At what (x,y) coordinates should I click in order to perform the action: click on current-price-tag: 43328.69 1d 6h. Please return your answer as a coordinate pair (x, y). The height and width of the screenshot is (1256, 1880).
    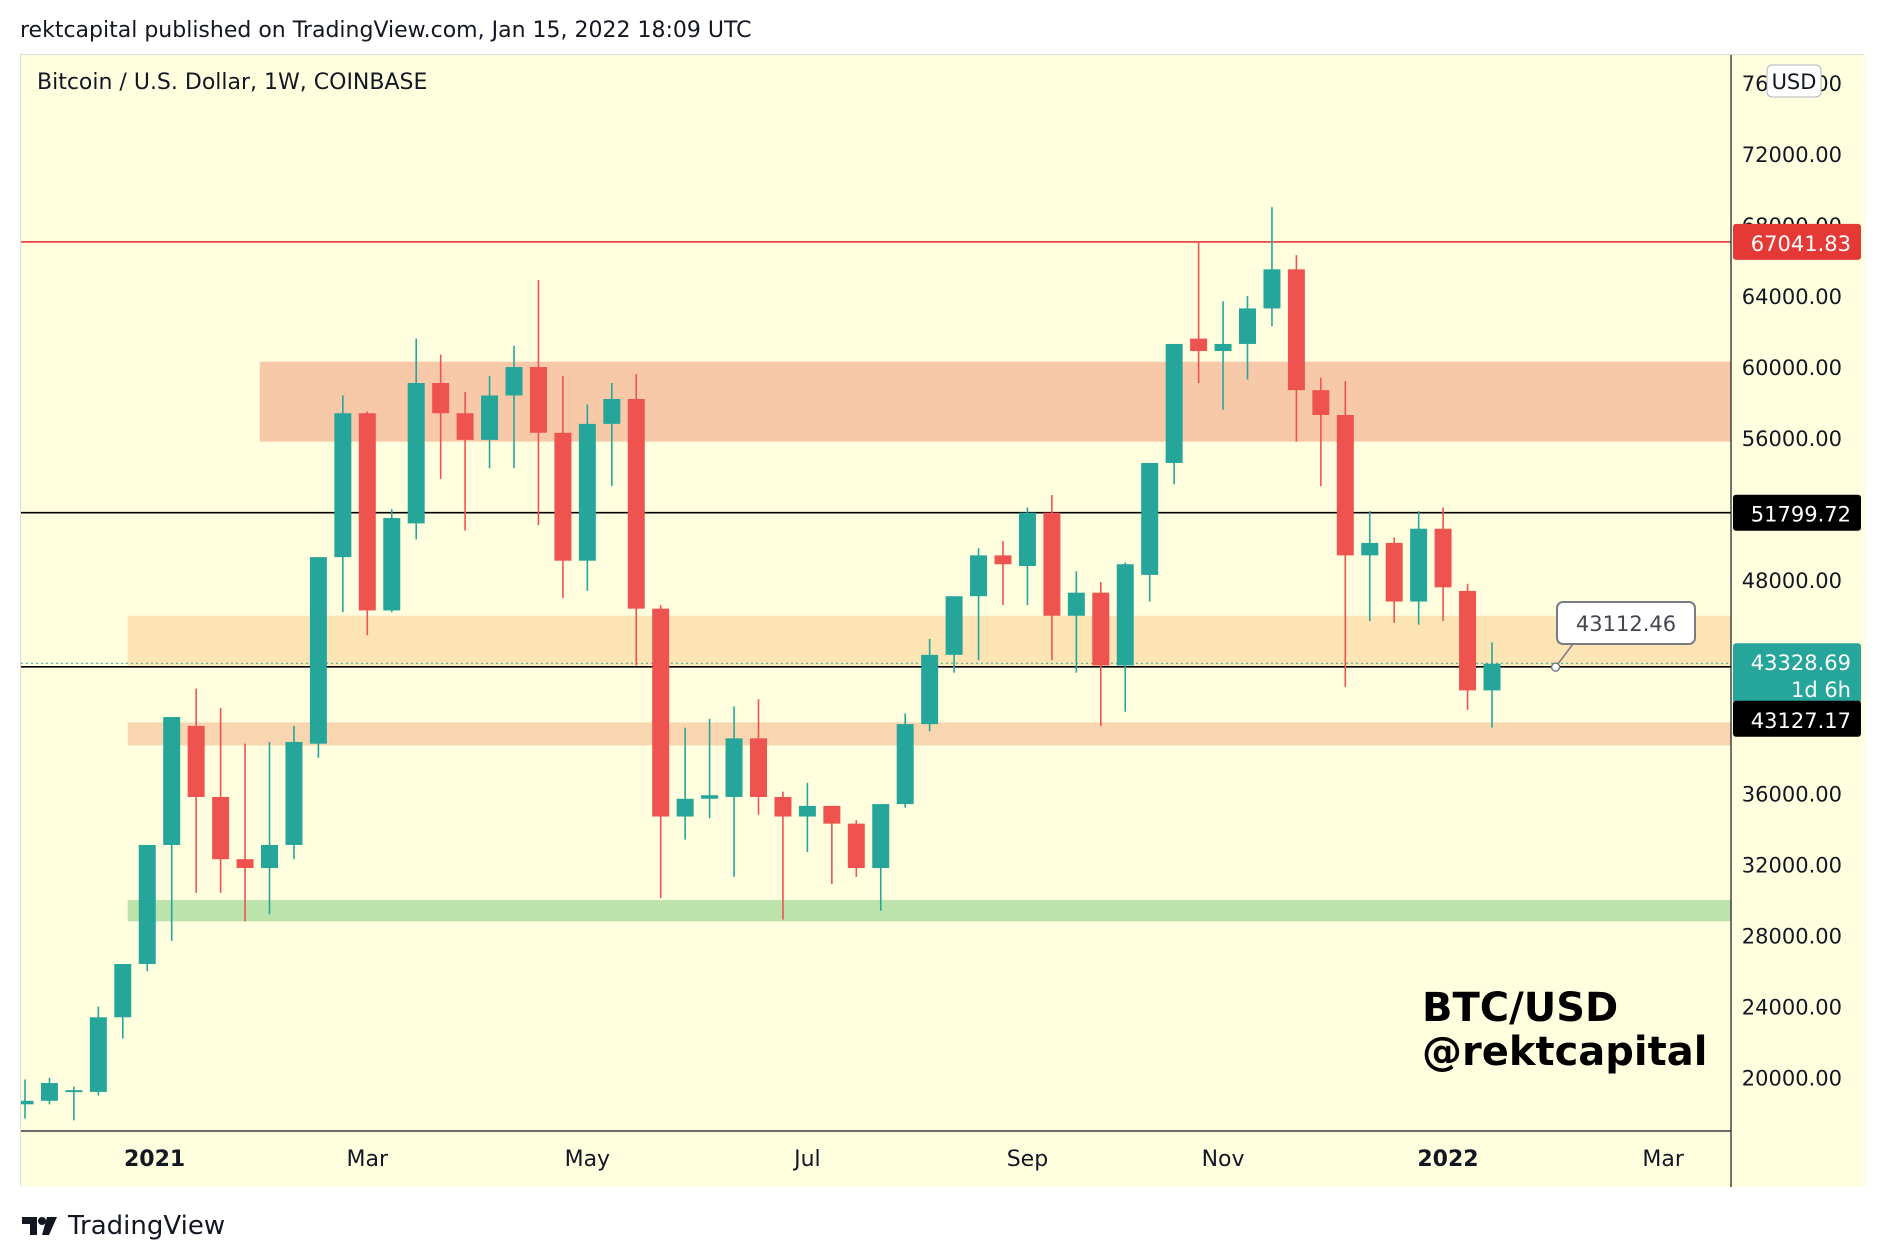
    Looking at the image, I should click on (1797, 673).